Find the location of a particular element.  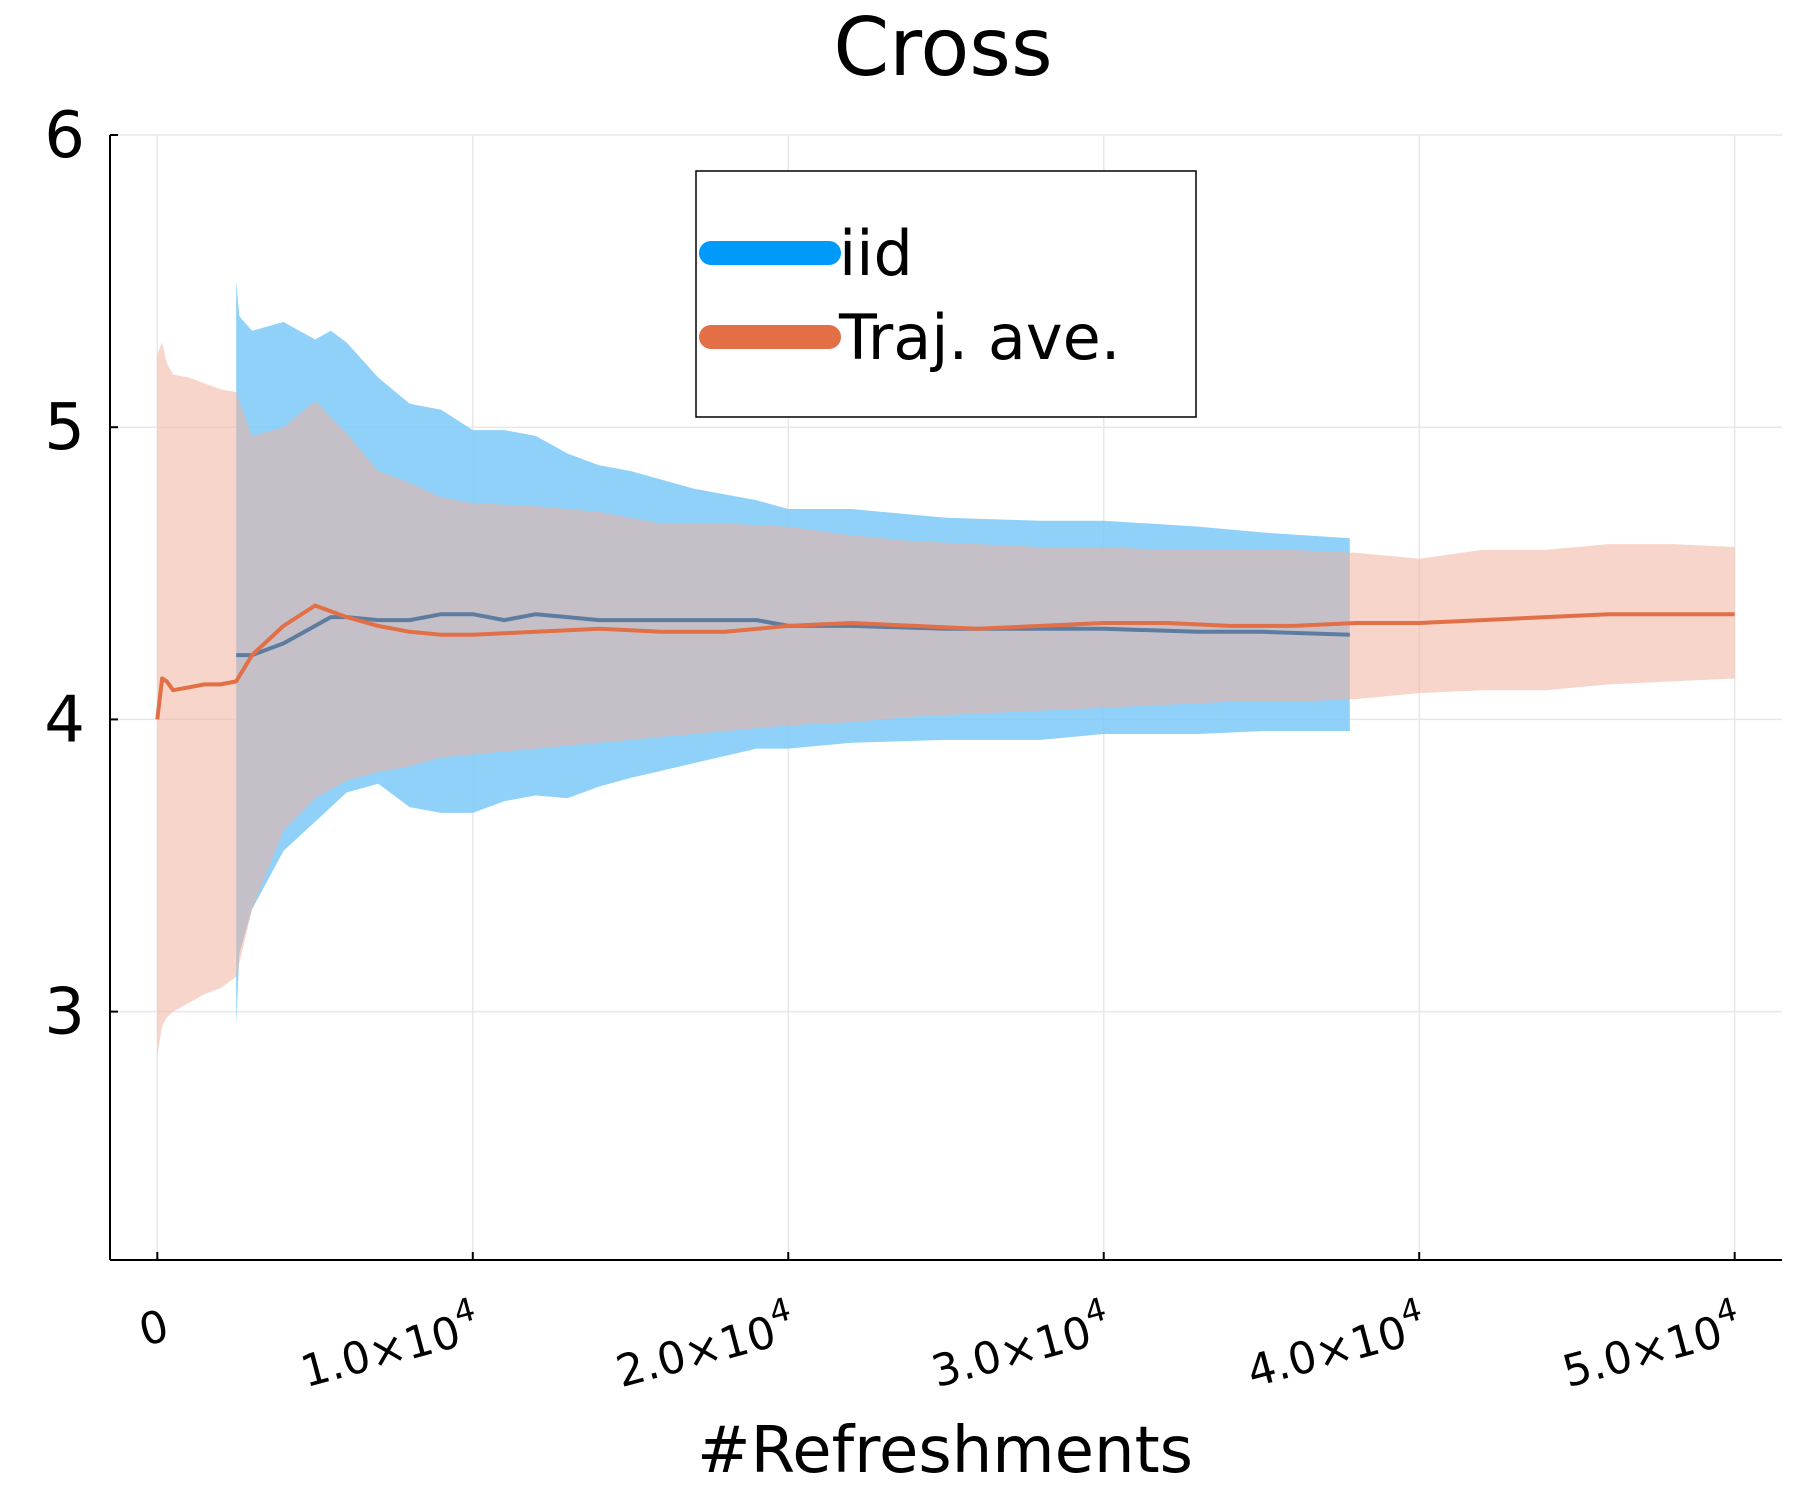

legend-box is located at coordinates (946, 294).